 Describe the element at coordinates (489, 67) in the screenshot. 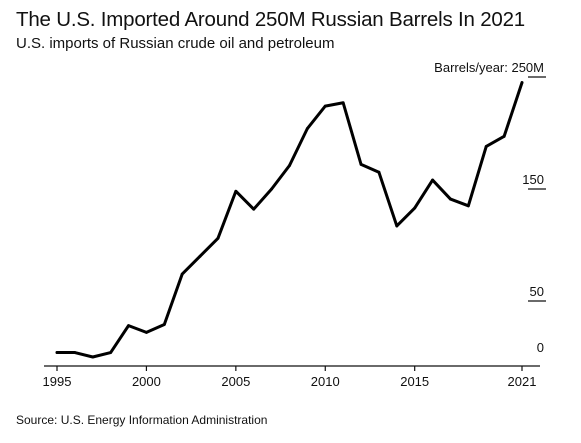

I see `y-tick-label-250: Barrels/year: 250M` at that location.